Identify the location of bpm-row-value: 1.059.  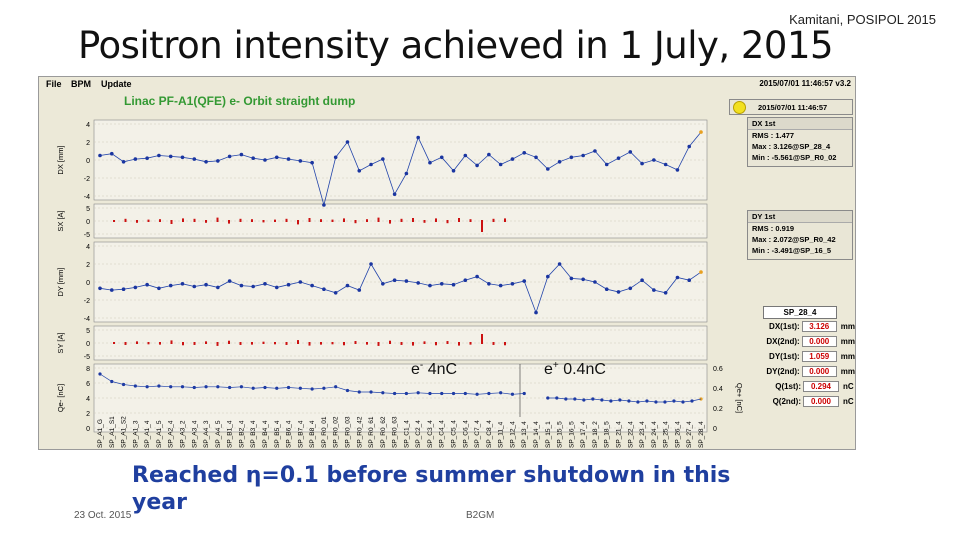
(819, 356).